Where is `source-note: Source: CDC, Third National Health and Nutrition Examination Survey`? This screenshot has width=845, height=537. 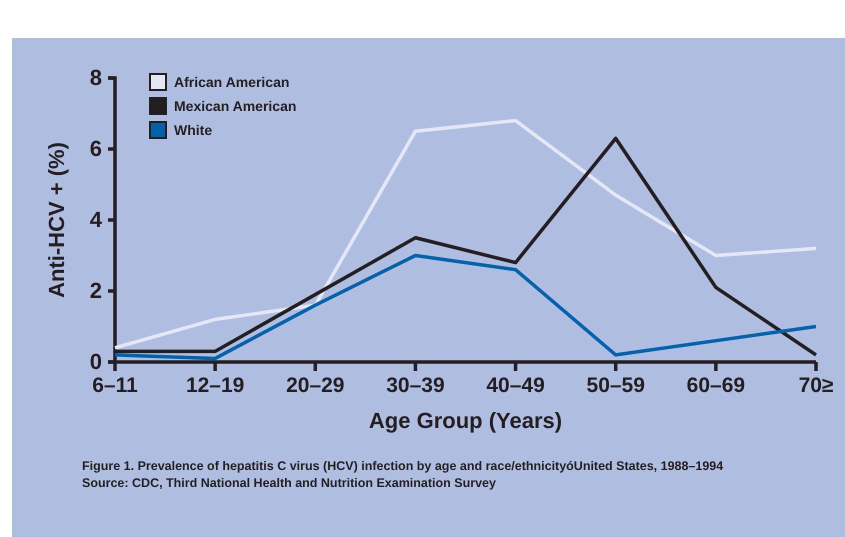 source-note: Source: CDC, Third National Health and Nutrition Examination Survey is located at coordinates (289, 483).